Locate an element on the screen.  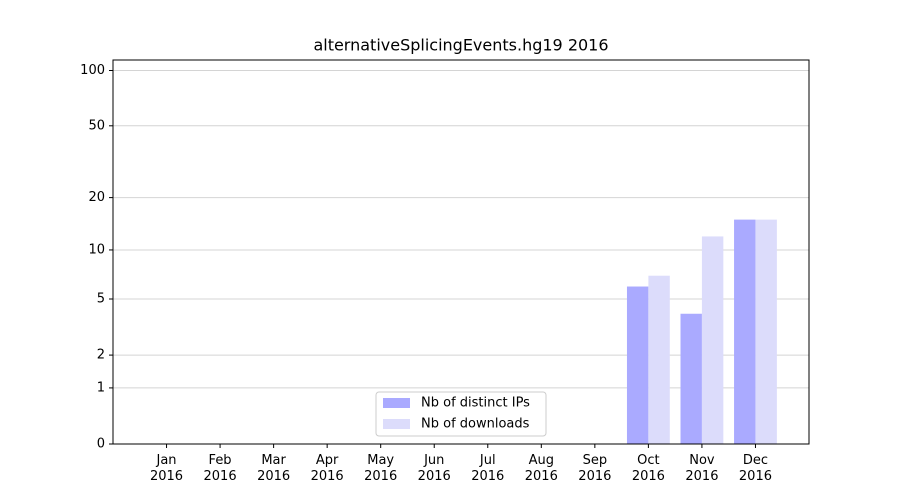
x-tick-label: May 2016 is located at coordinates (381, 468).